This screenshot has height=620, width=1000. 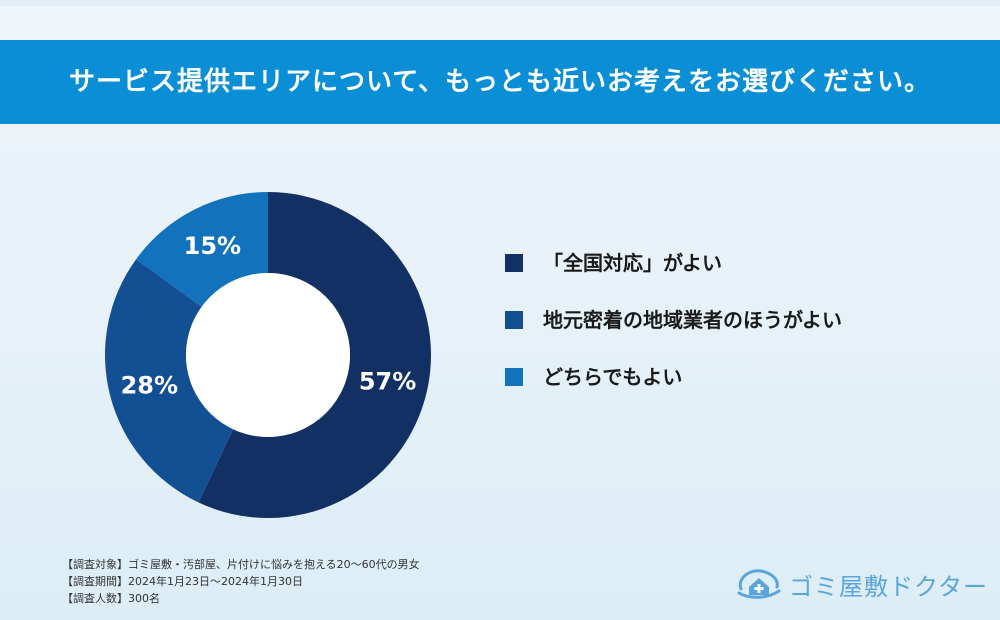 What do you see at coordinates (613, 377) in the screenshot?
I see `legend-label-3: どちらでもよい` at bounding box center [613, 377].